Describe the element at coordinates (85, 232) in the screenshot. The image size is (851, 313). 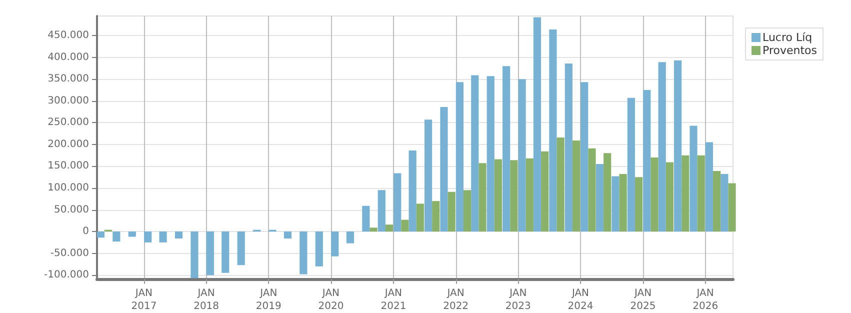
I see `y-tick-label: 0` at that location.